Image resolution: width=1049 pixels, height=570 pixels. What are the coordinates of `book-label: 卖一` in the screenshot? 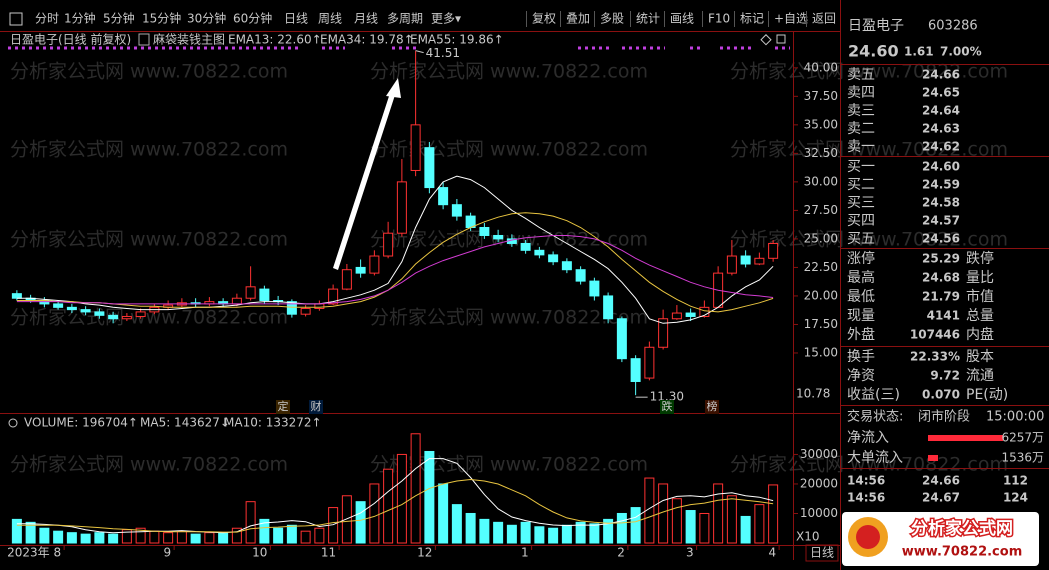 It's located at (861, 147).